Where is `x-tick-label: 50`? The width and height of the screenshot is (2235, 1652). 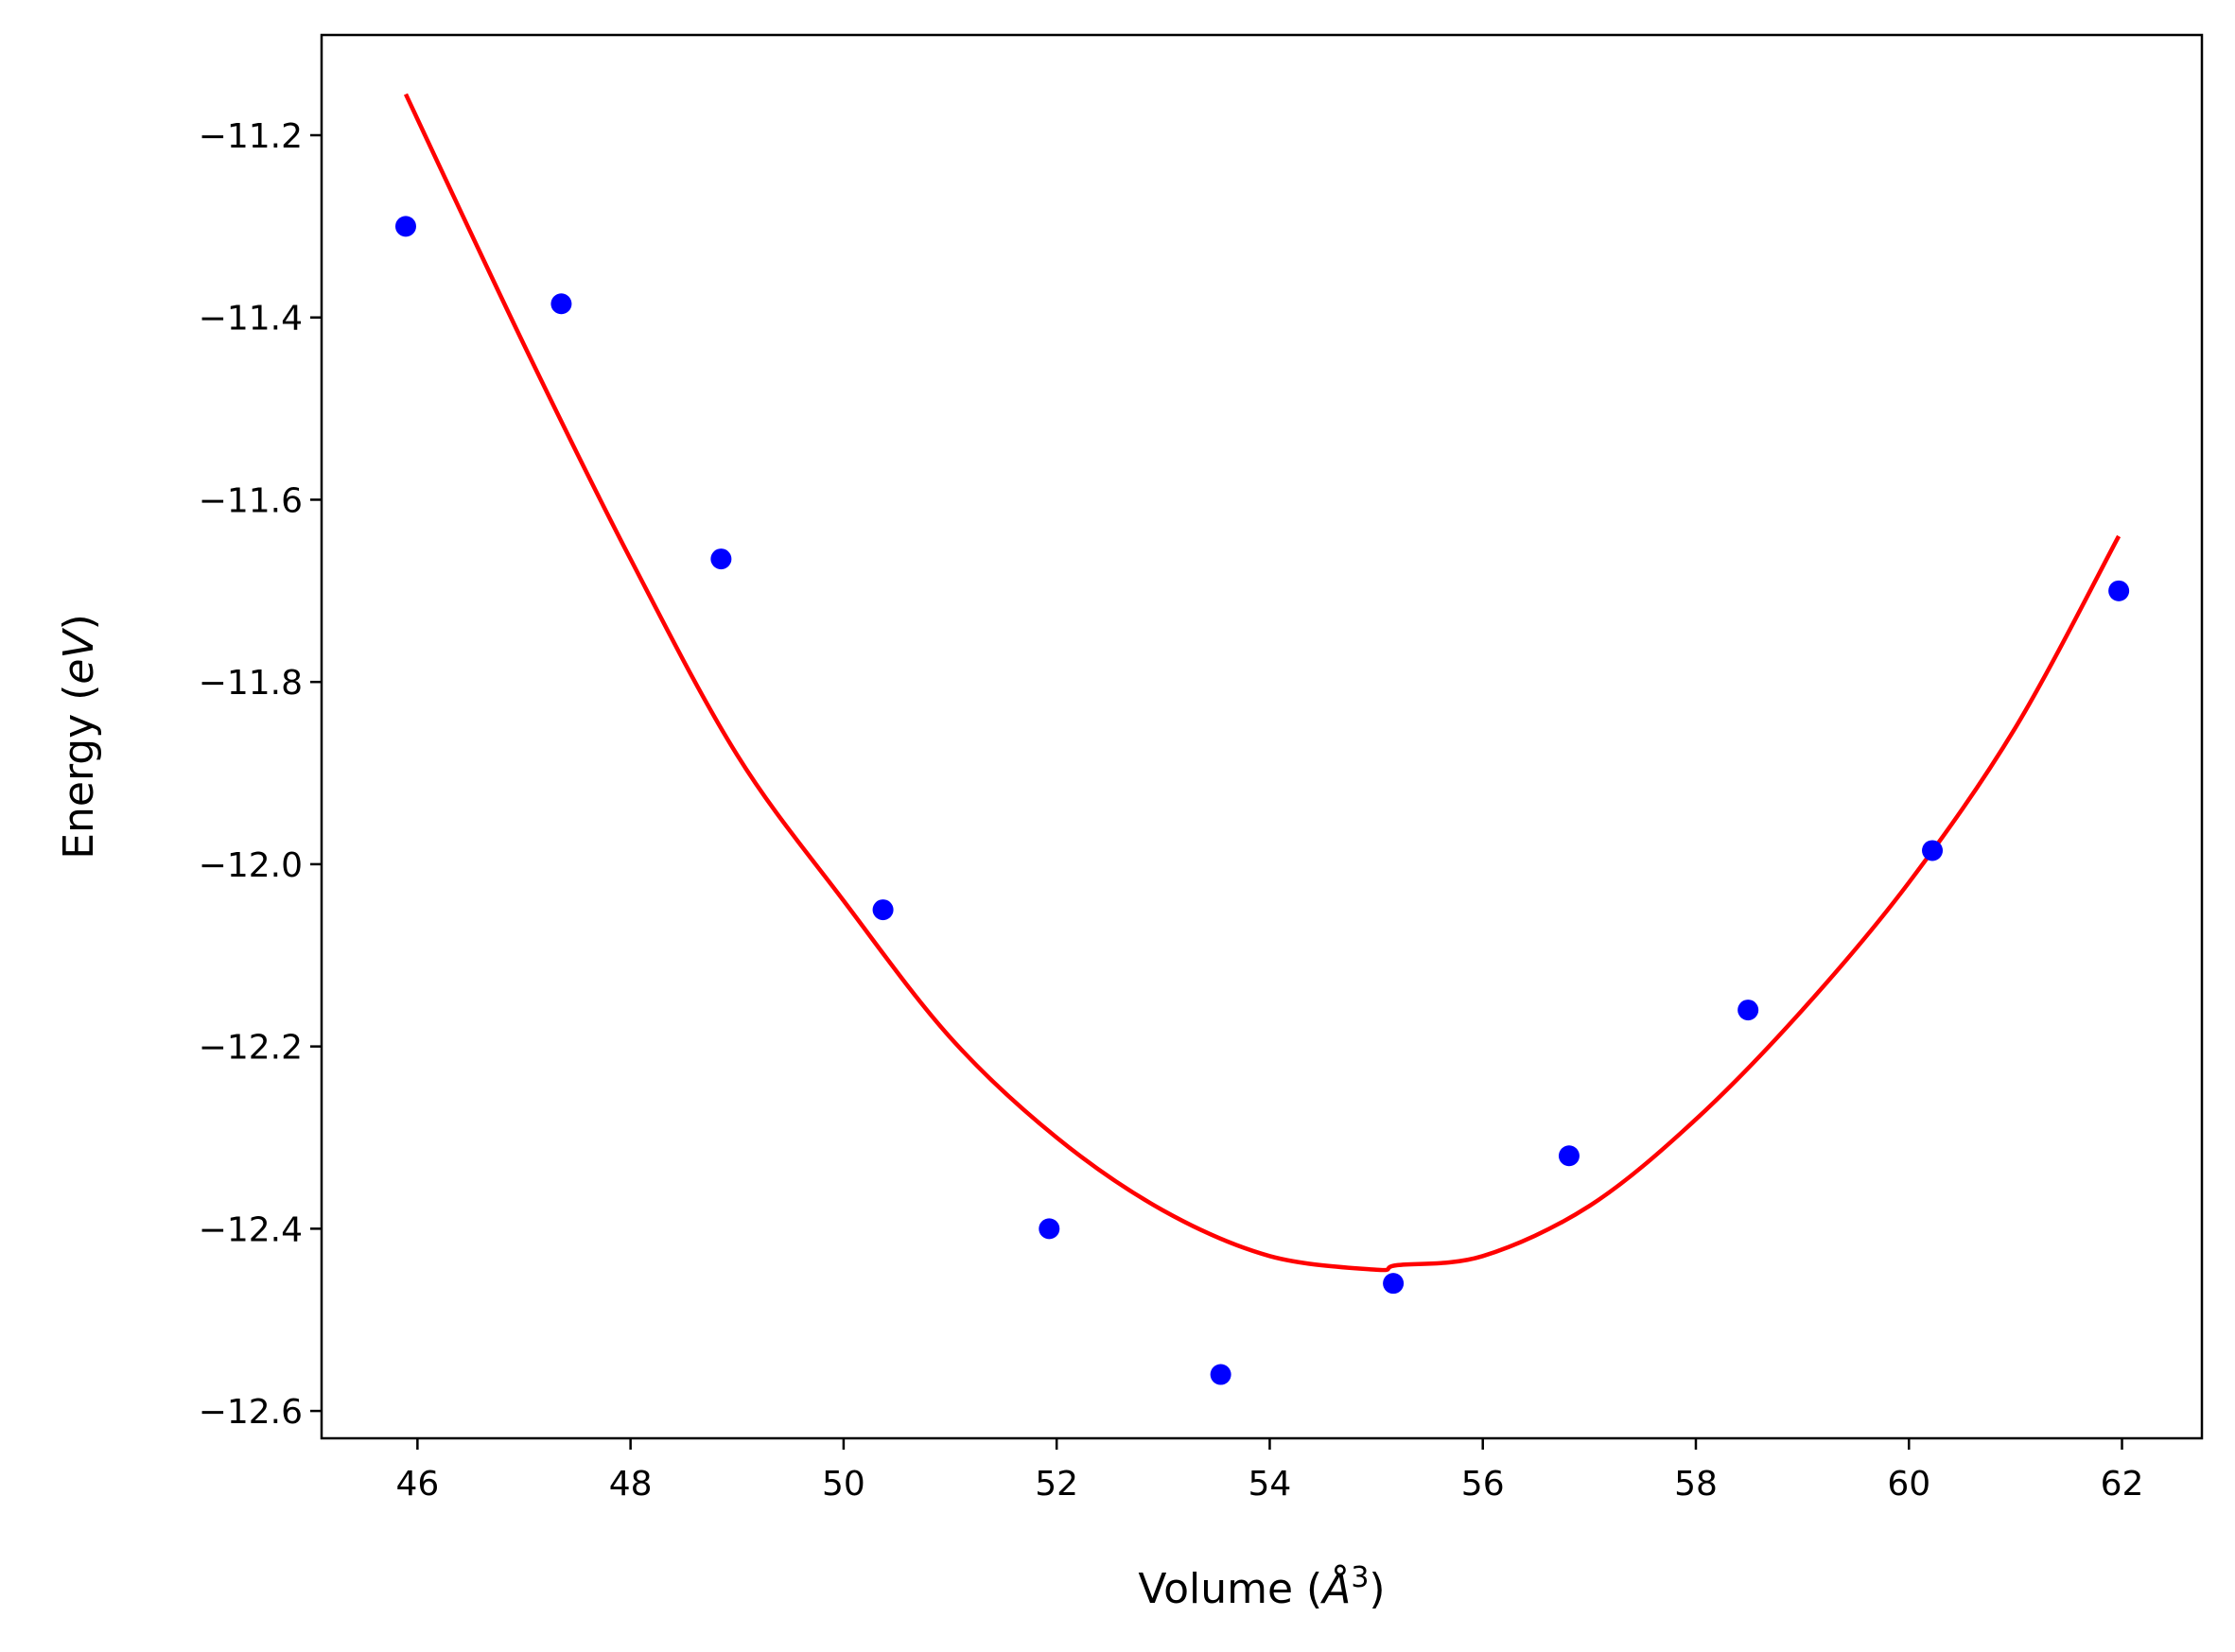
x-tick-label: 50 is located at coordinates (843, 1485).